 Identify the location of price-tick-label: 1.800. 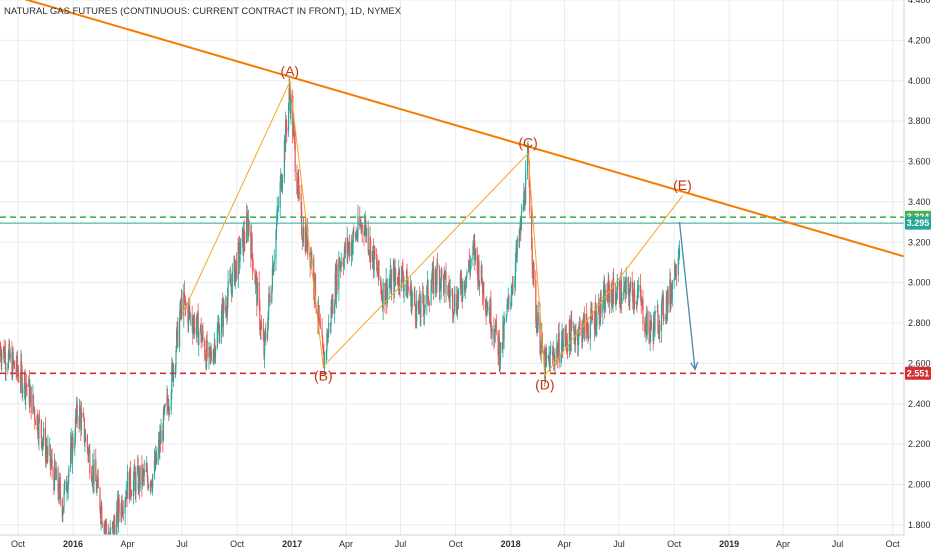
(919, 525).